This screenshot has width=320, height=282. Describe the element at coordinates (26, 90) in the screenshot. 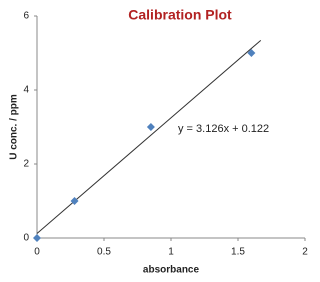

I see `y-tick-label: 4` at that location.